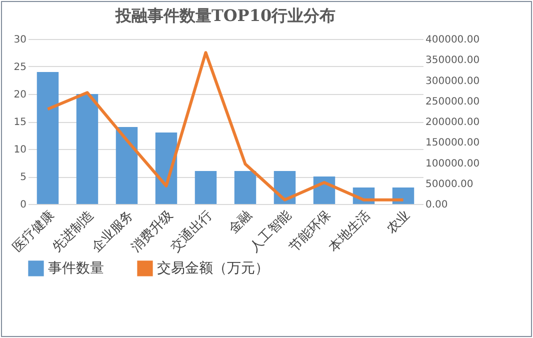  Describe the element at coordinates (399, 222) in the screenshot. I see `x-tick-label: 农业` at that location.